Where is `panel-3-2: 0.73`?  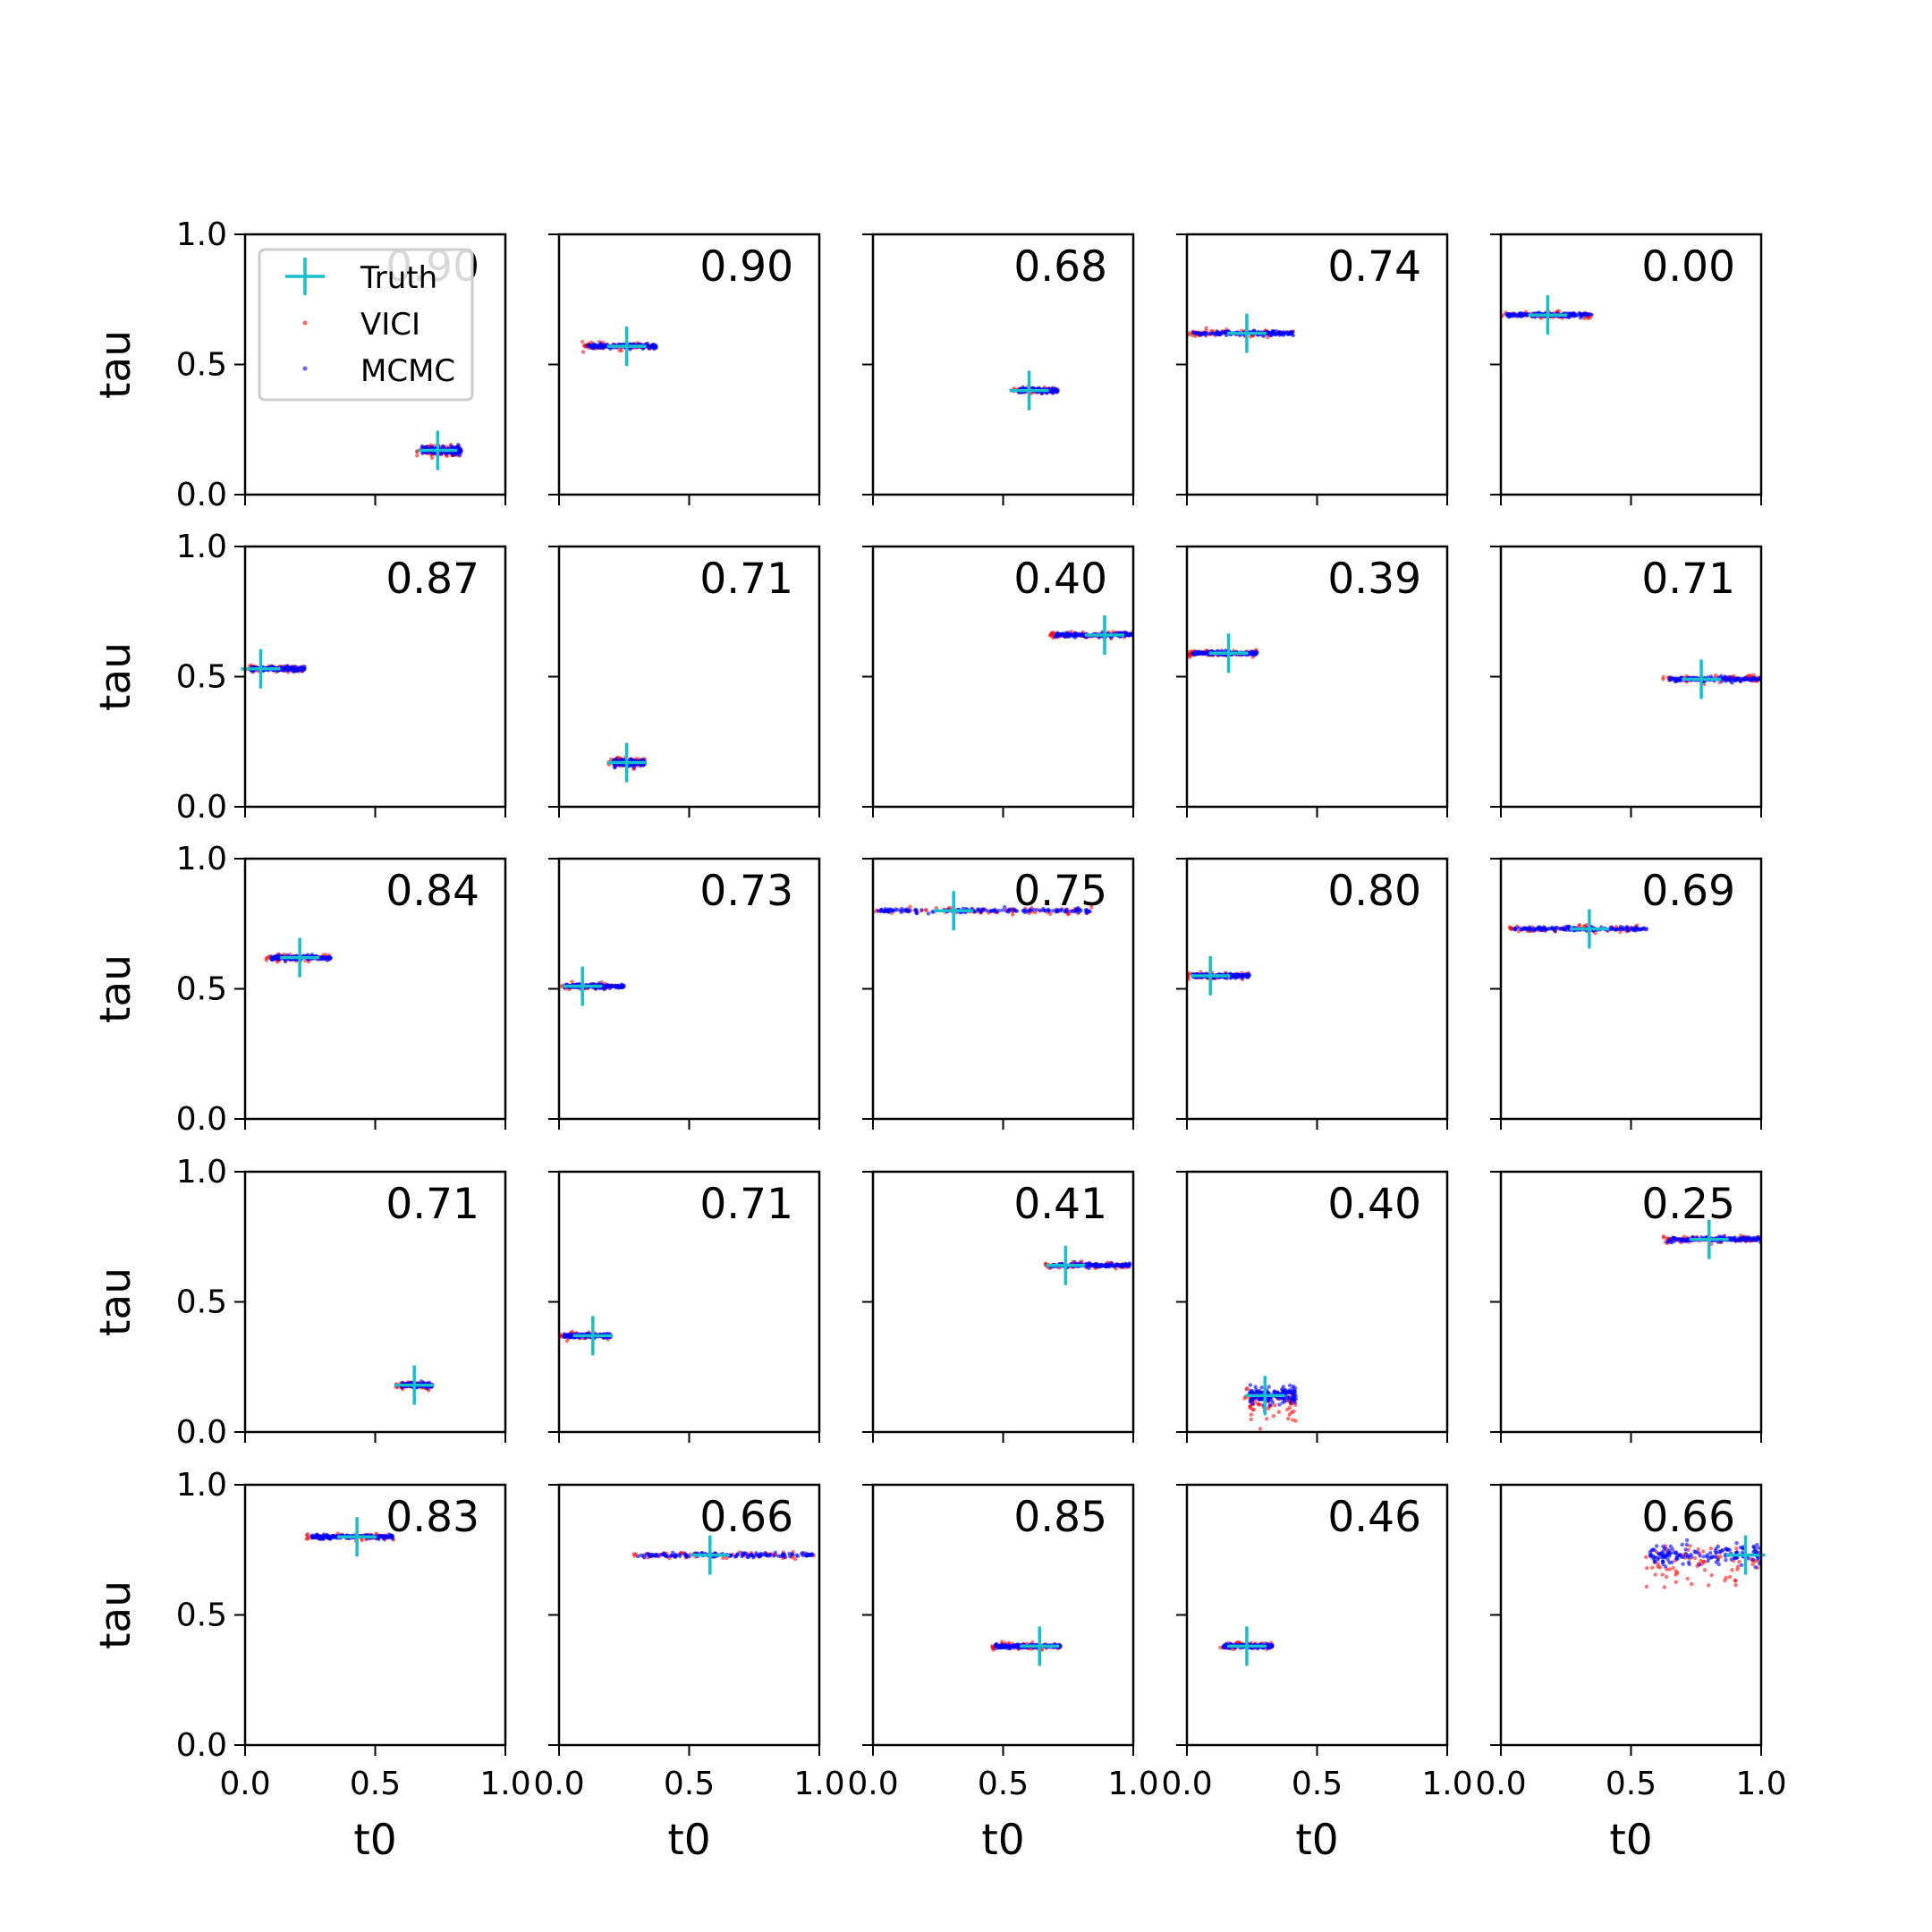 panel-3-2: 0.73 is located at coordinates (684, 993).